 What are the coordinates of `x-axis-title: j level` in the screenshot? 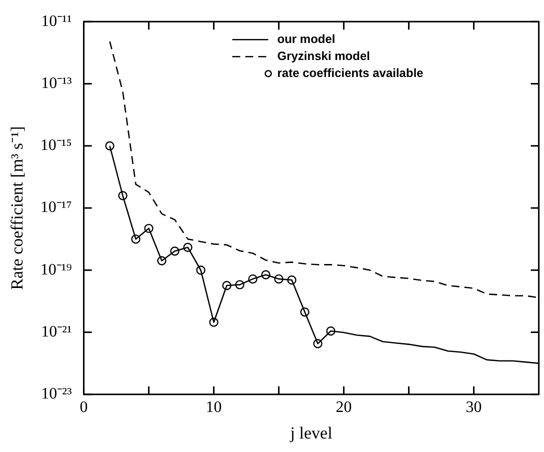 It's located at (311, 432).